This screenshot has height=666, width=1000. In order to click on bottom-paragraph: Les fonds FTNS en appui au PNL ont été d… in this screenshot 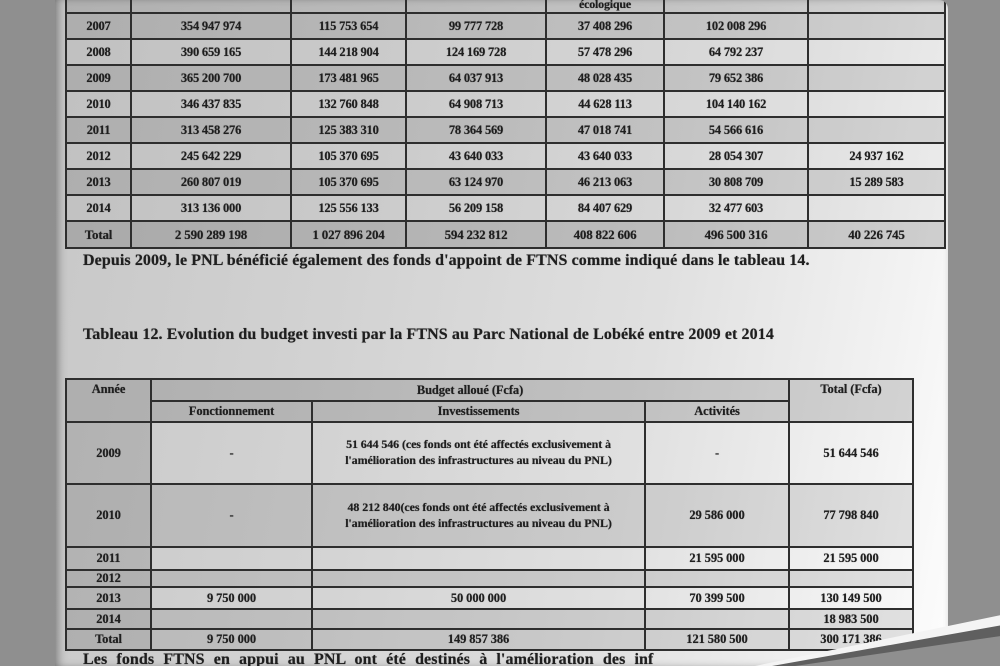, I will do `click(368, 658)`.